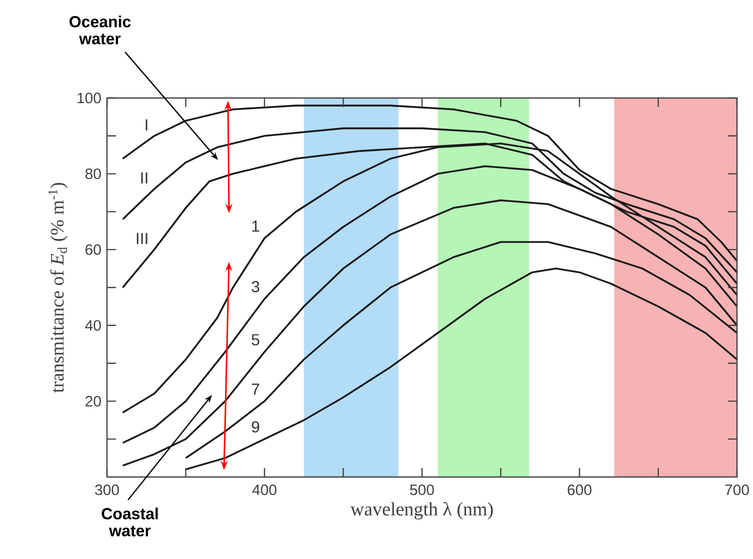 Image resolution: width=753 pixels, height=559 pixels. What do you see at coordinates (264, 490) in the screenshot?
I see `x-tick-label: 400` at bounding box center [264, 490].